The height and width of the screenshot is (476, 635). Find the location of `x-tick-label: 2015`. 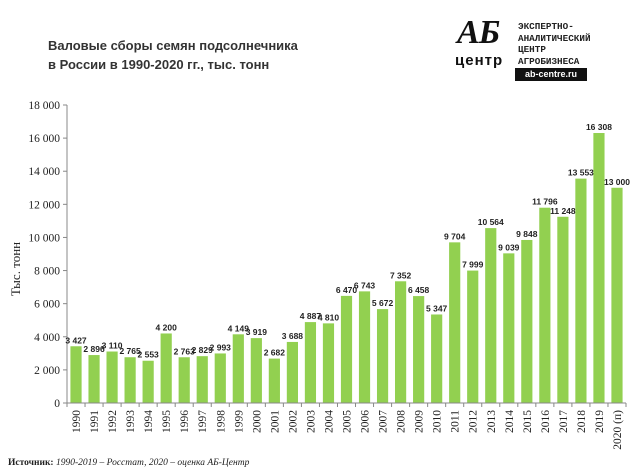

x-tick-label: 2015 is located at coordinates (528, 421).